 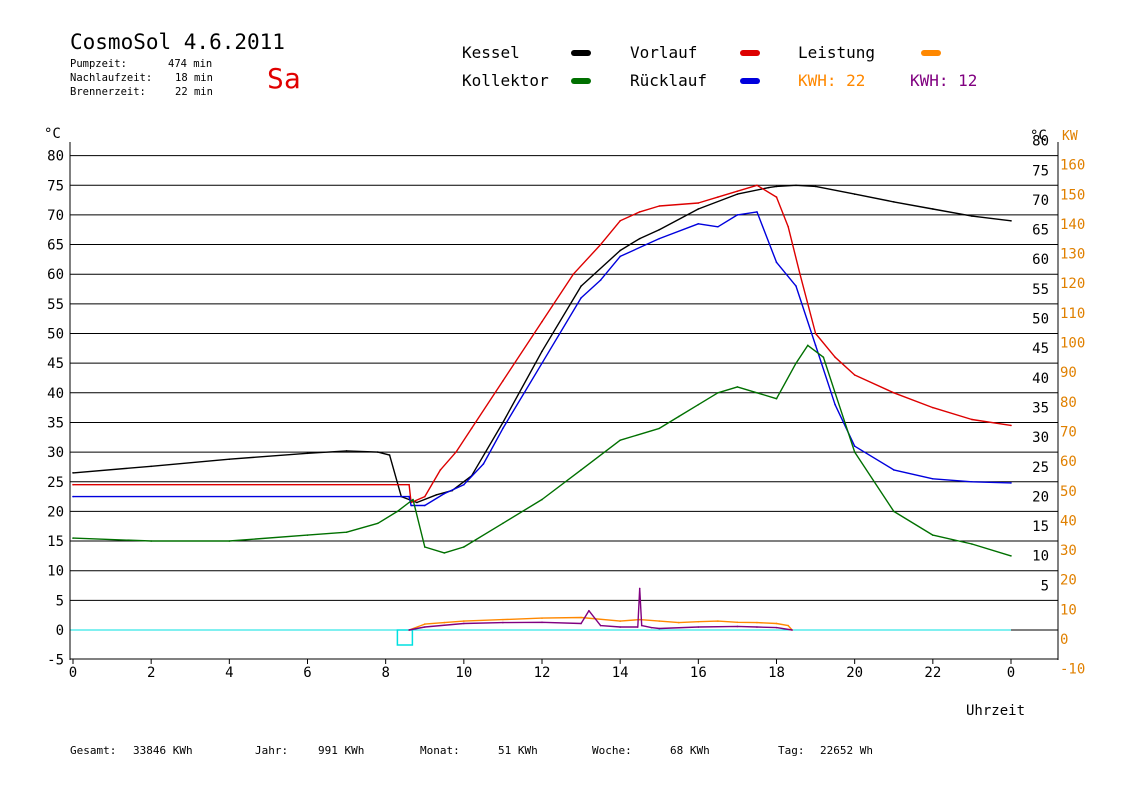 What do you see at coordinates (440, 750) in the screenshot?
I see `footer-monat-label: Monat:` at bounding box center [440, 750].